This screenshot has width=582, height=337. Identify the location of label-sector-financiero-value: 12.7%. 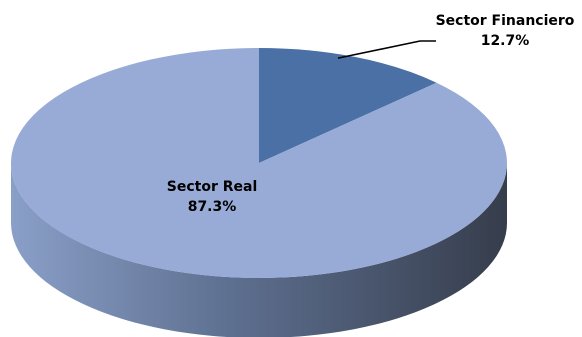
(505, 41).